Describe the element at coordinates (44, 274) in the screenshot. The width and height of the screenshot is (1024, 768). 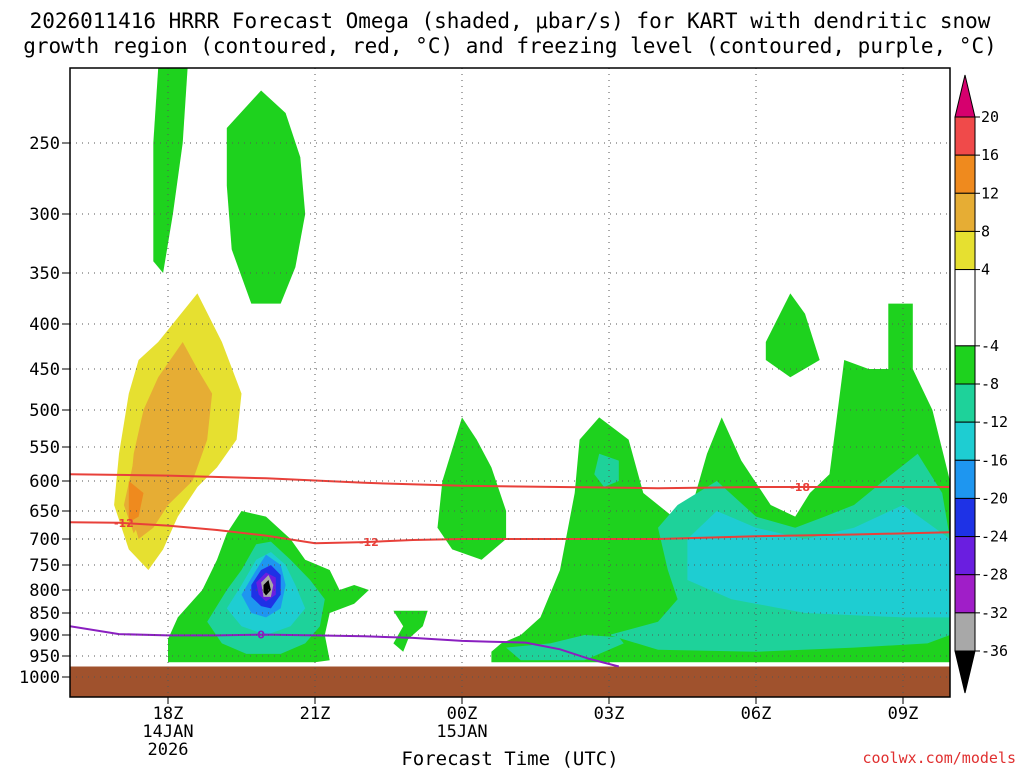
I see `y-tick-label-350: 350` at that location.